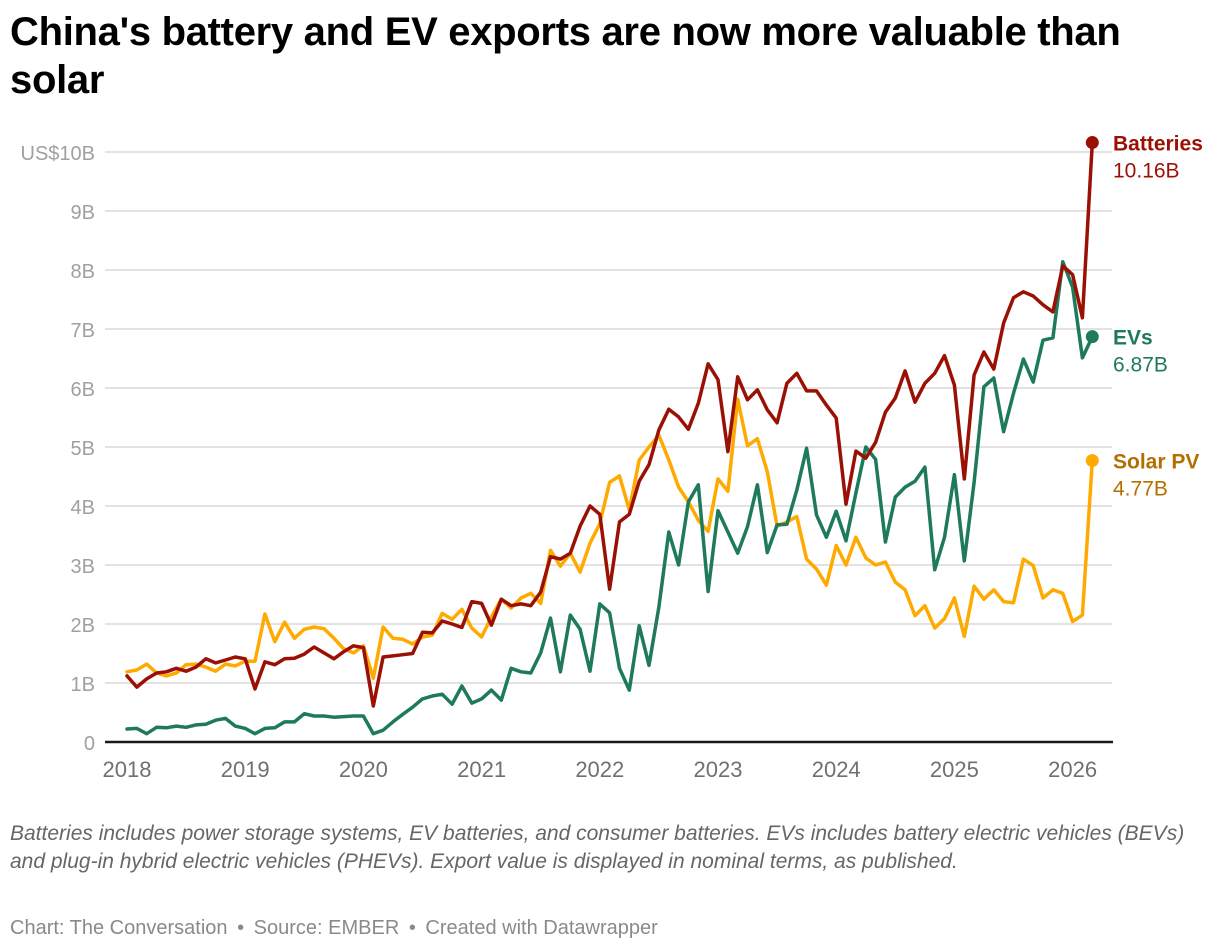 The height and width of the screenshot is (952, 1220). What do you see at coordinates (58, 154) in the screenshot?
I see `y-tick-label: US$10B` at bounding box center [58, 154].